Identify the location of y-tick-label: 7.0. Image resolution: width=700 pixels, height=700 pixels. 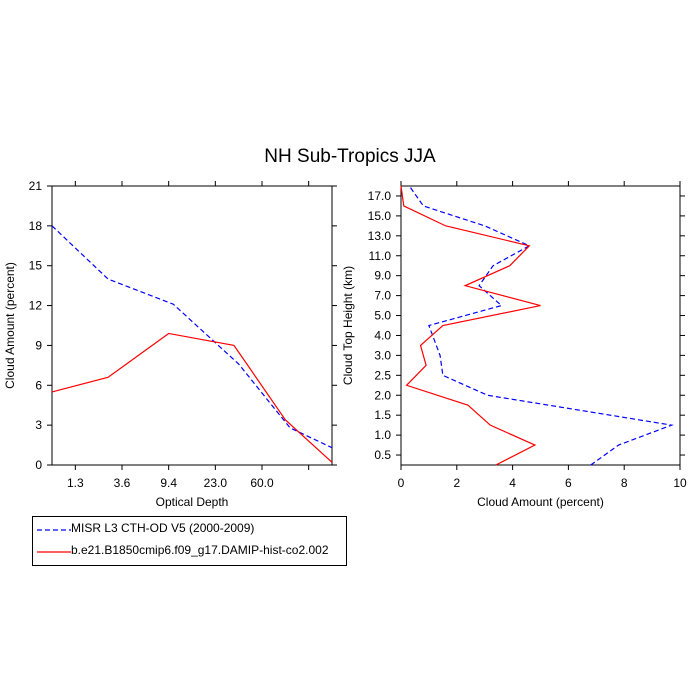
(382, 296).